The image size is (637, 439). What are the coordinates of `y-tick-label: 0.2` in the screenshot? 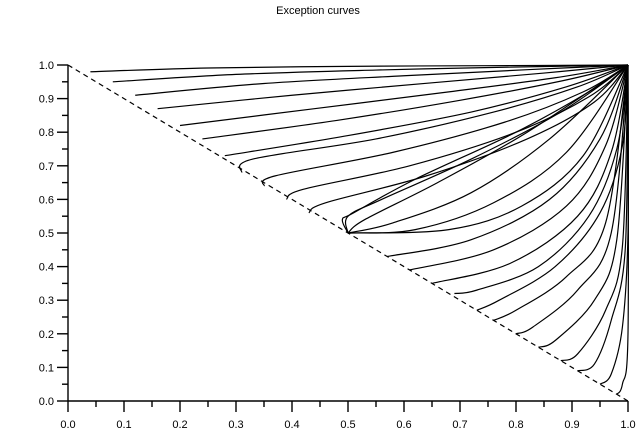 It's located at (46, 335).